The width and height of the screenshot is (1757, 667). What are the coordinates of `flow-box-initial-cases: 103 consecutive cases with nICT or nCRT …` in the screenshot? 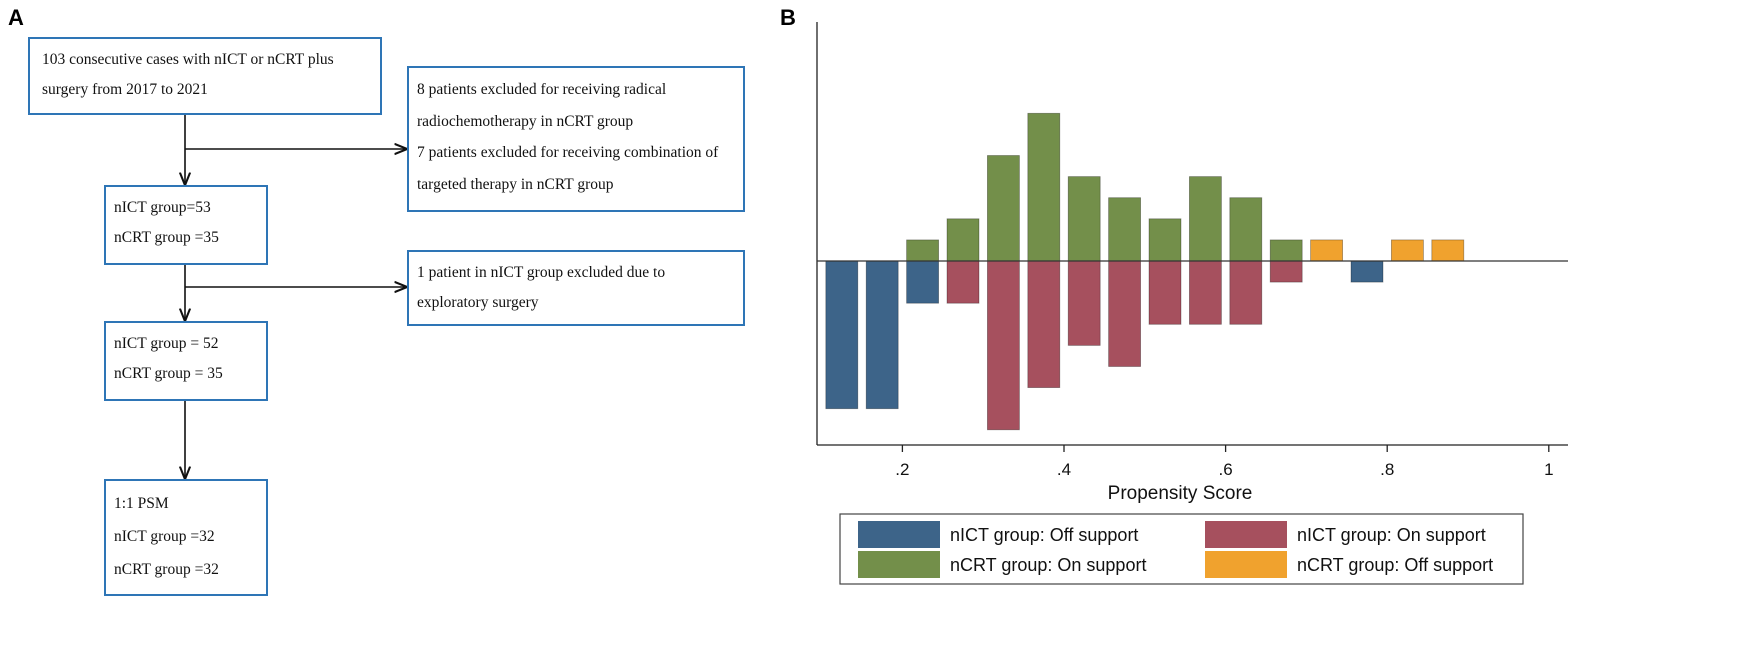 It's located at (205, 76).